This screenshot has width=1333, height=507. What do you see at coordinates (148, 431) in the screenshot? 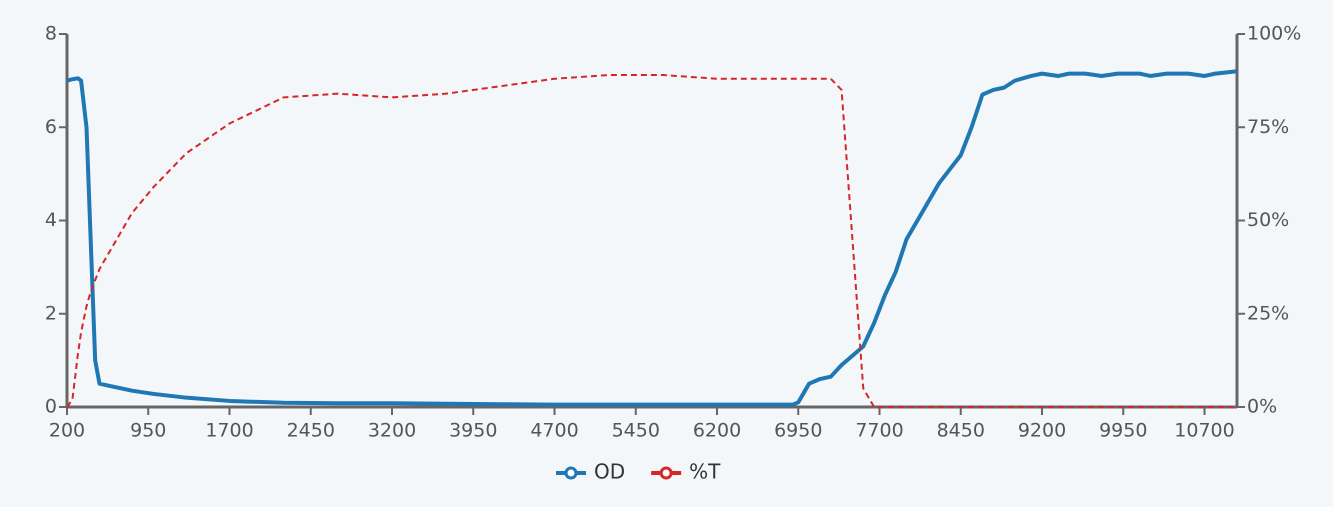
I see `x-tick-label: 950` at bounding box center [148, 431].